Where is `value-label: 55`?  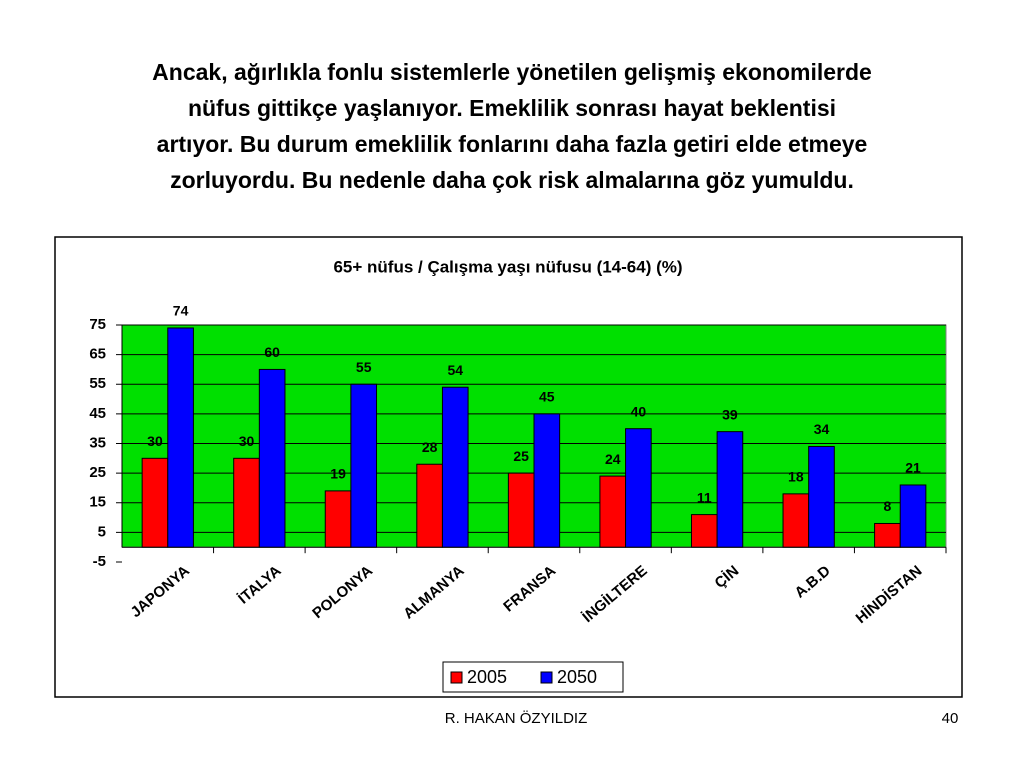 value-label: 55 is located at coordinates (364, 367).